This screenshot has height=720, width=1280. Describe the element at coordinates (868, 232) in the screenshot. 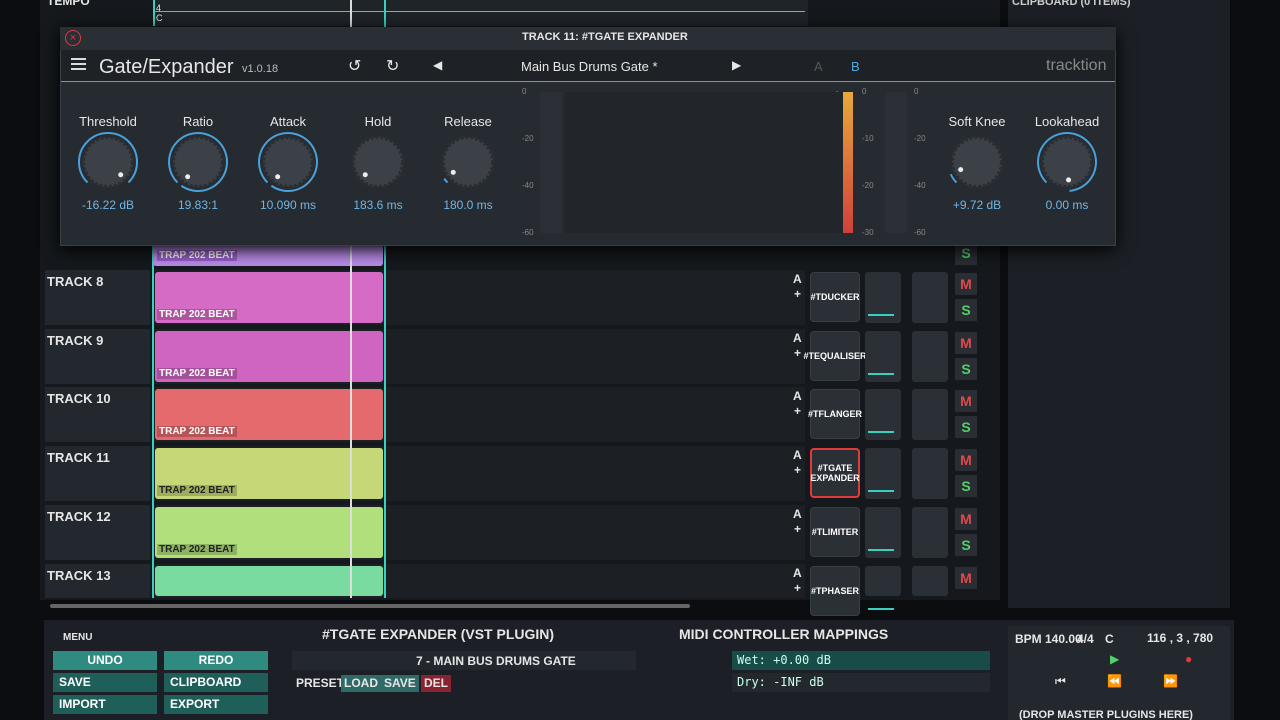

I see `meter-scale: -30` at that location.